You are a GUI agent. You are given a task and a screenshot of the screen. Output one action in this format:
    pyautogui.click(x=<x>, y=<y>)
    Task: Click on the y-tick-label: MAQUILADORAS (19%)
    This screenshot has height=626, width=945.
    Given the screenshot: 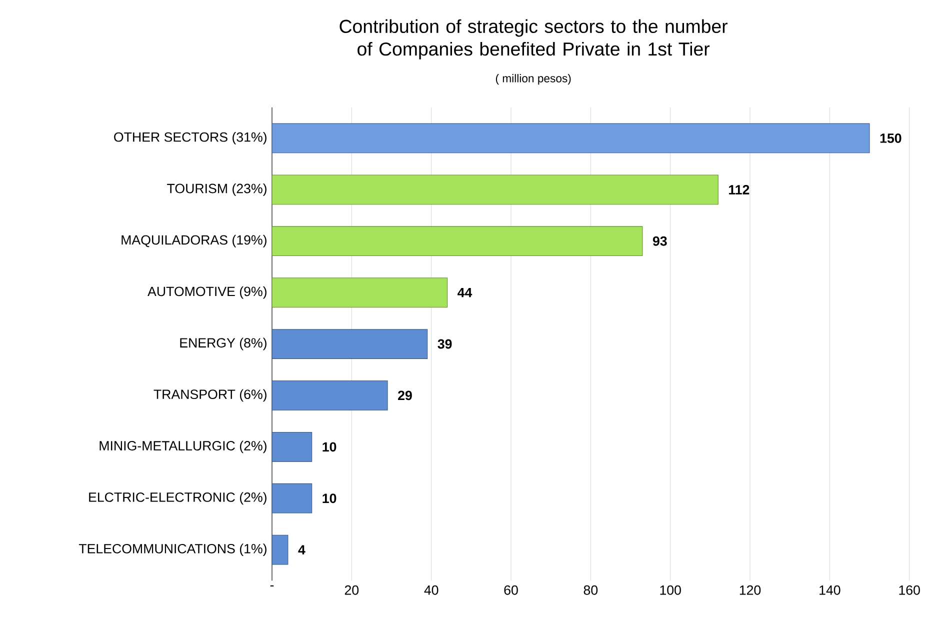 What is the action you would take?
    pyautogui.click(x=194, y=241)
    